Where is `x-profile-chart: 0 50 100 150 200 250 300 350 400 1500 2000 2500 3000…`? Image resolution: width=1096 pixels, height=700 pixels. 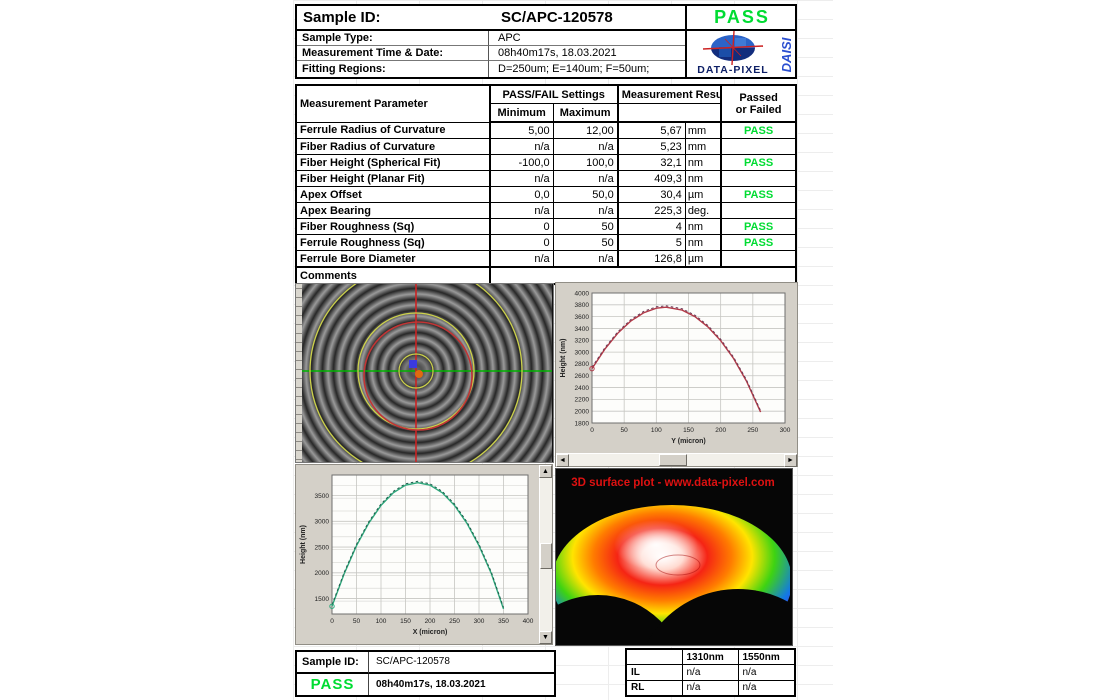
x-profile-chart: 0 50 100 150 200 250 300 350 400 1500 2000 2500 3000… is located at coordinates (418, 554).